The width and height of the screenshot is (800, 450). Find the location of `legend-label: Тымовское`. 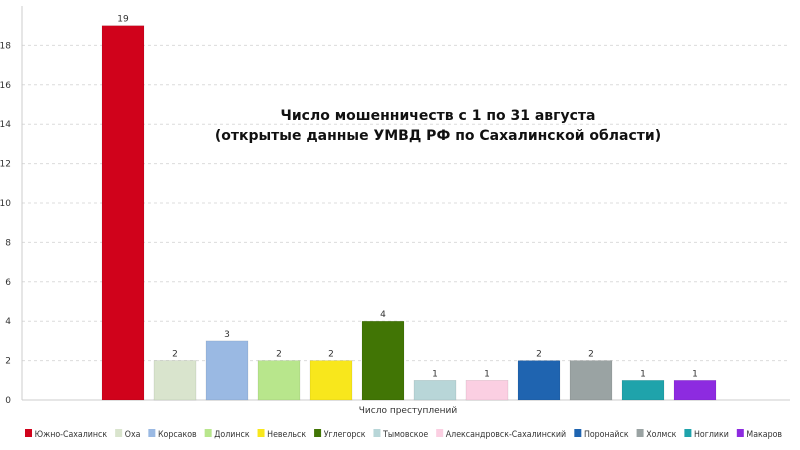

legend-label: Тымовское is located at coordinates (405, 433).